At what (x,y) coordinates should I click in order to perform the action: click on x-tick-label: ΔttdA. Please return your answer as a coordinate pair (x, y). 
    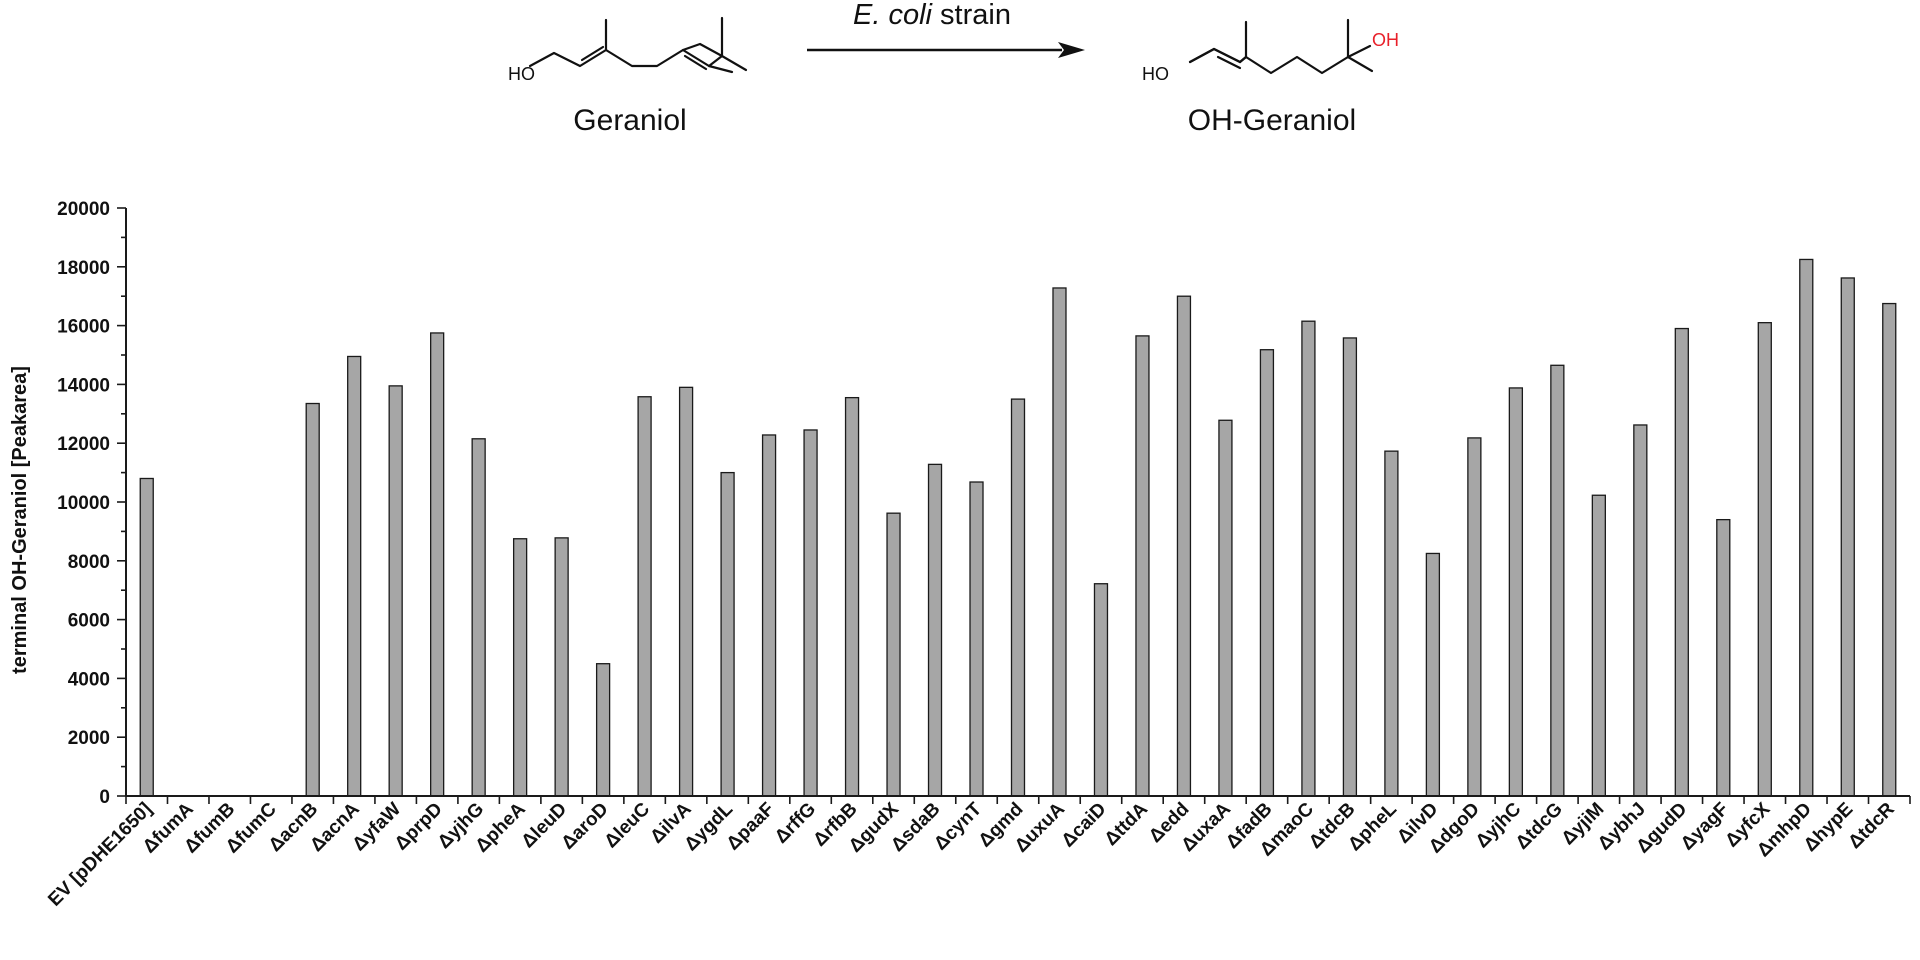
    Looking at the image, I should click on (1127, 824).